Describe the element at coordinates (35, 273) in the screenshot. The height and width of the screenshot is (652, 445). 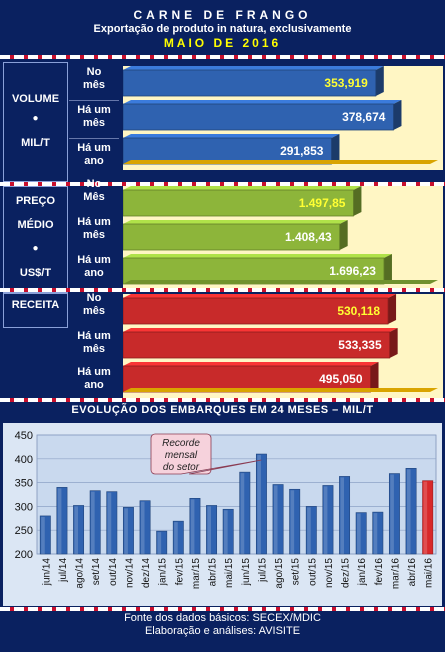
I see `preco-unit: US$/T` at that location.